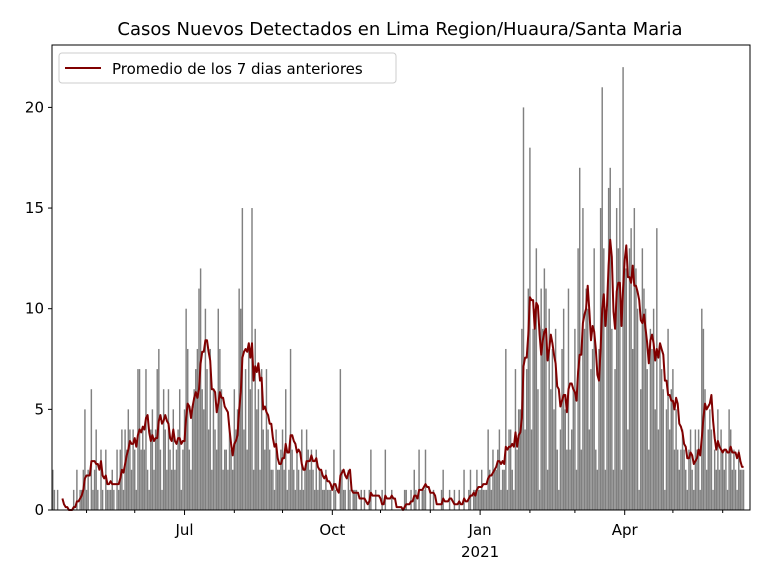 Image resolution: width=768 pixels, height=576 pixels. What do you see at coordinates (34, 309) in the screenshot?
I see `y-tick-label: 10` at bounding box center [34, 309].